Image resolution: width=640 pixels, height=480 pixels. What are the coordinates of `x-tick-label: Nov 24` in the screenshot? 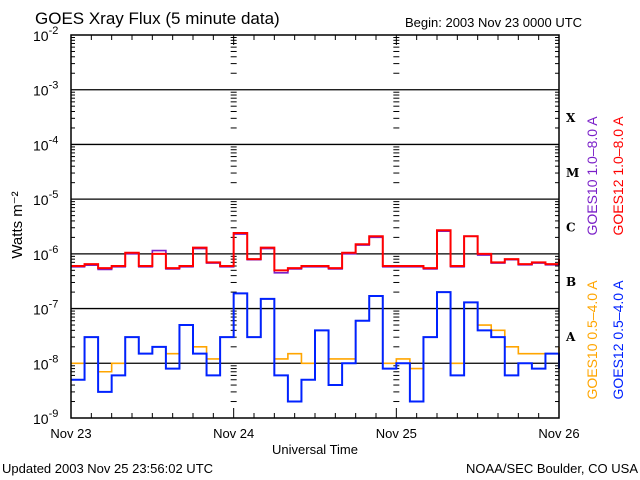 It's located at (233, 433).